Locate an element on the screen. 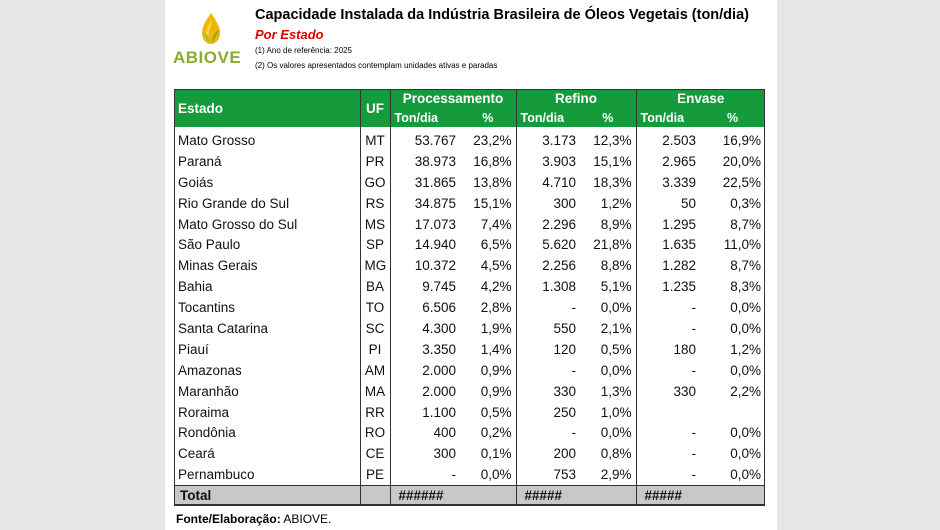 This screenshot has width=940, height=530. table-row: Tocantins TO 6.506 2,8% -0,0% -0,0% is located at coordinates (469, 308).